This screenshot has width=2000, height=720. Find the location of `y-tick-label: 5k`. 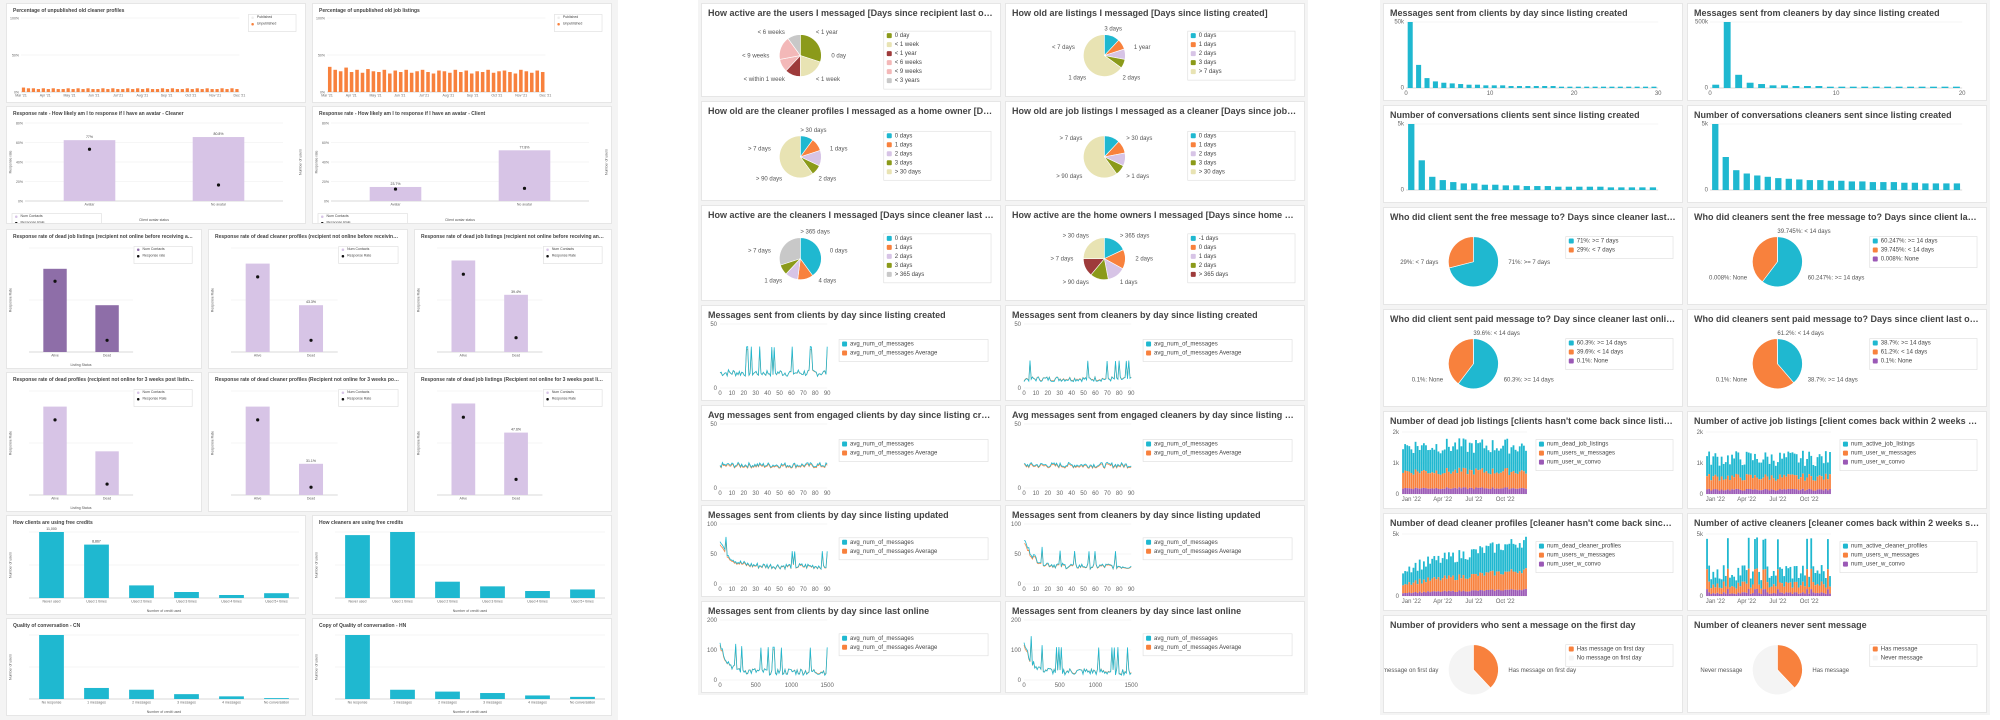

y-tick-label: 5k is located at coordinates (1705, 125).